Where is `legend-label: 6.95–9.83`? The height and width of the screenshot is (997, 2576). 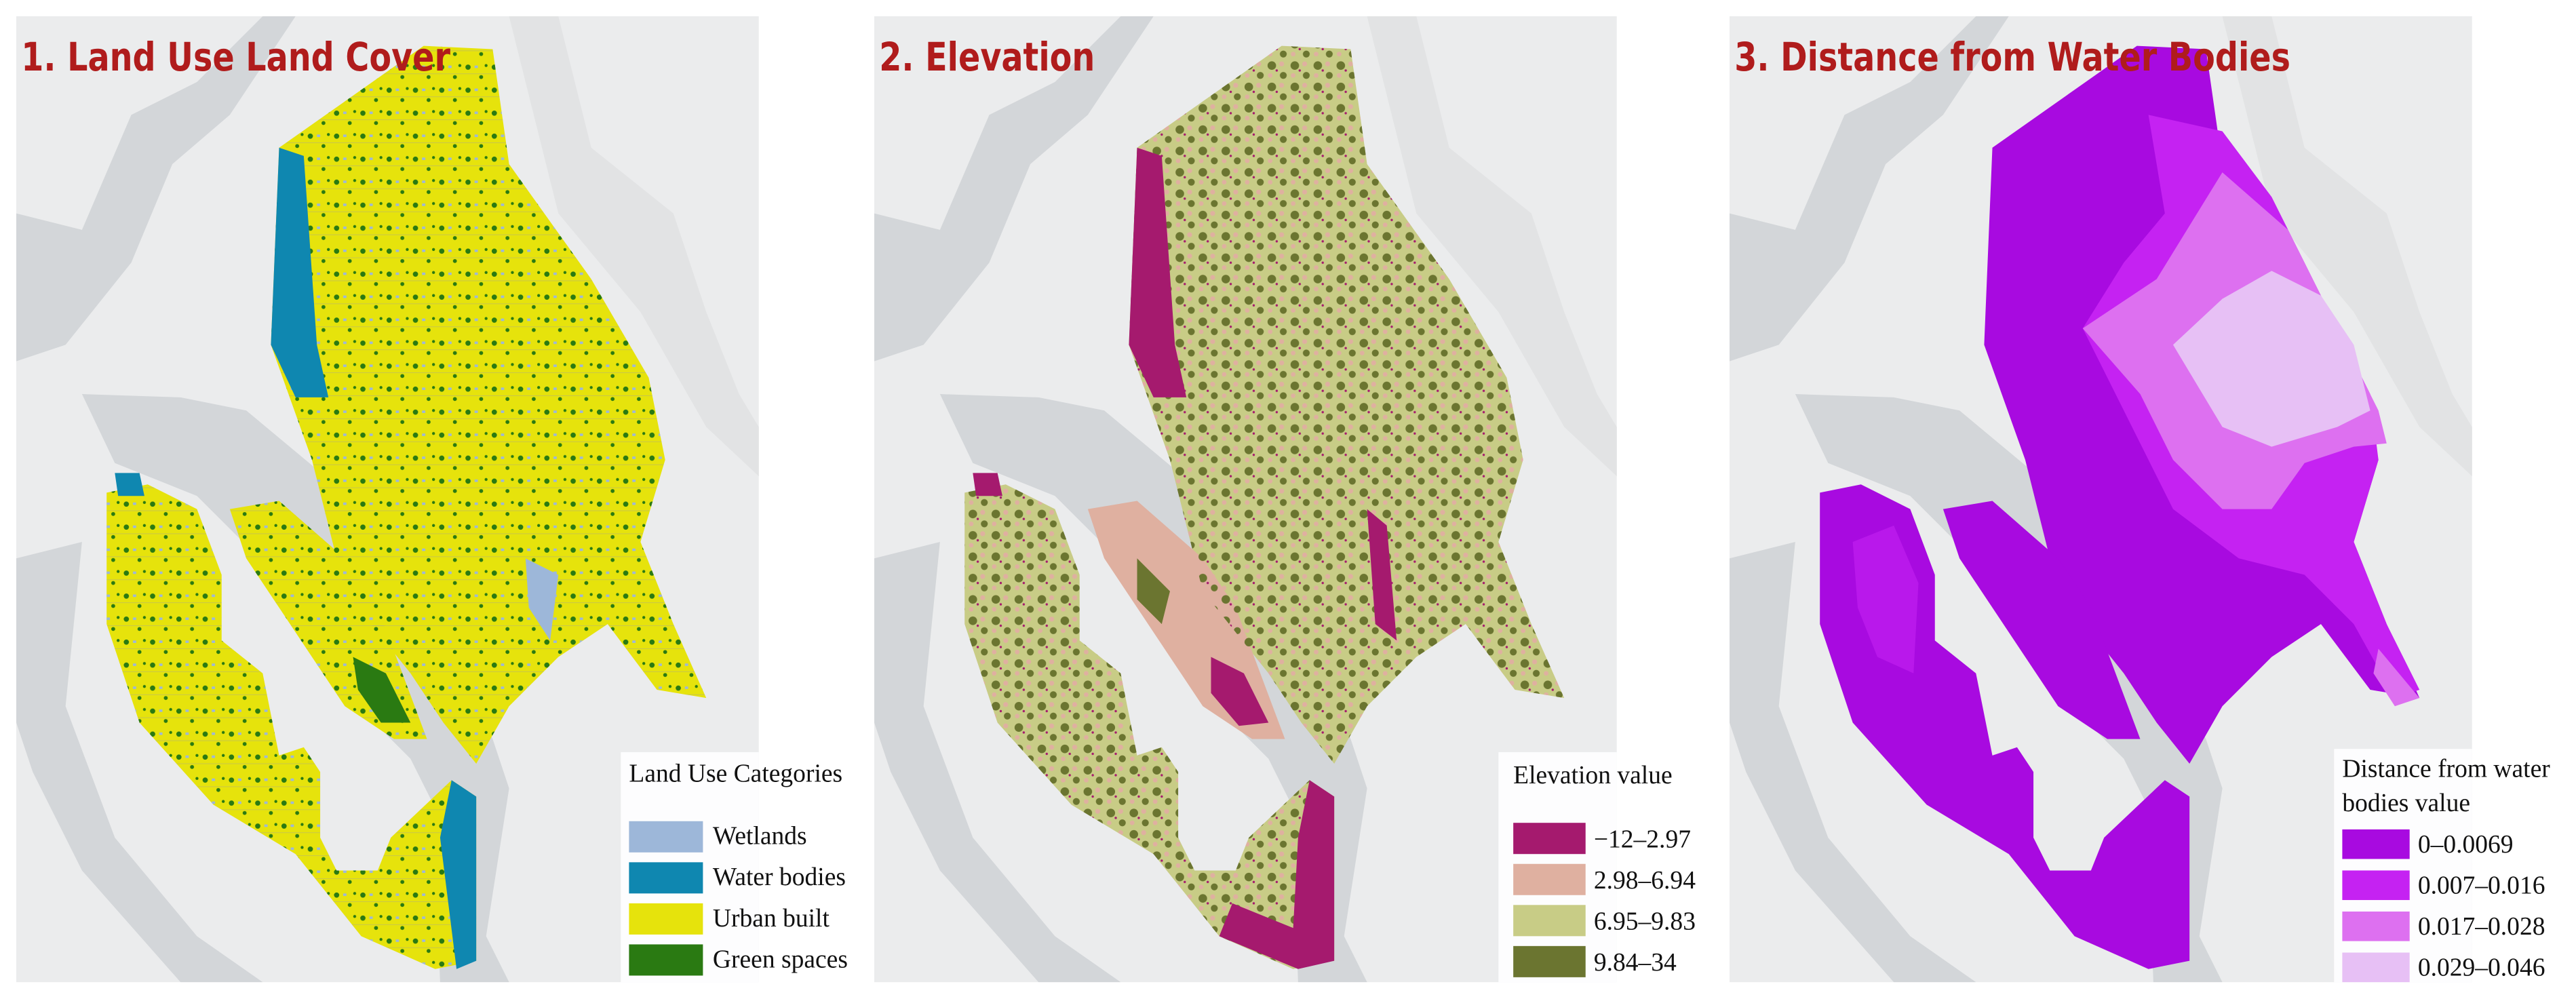
legend-label: 6.95–9.83 is located at coordinates (1645, 922).